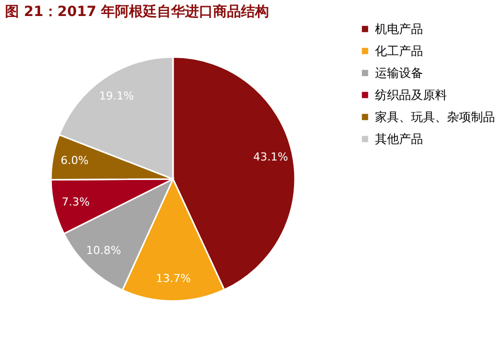 The height and width of the screenshot is (340, 500). I want to click on legend-label: 机电产品, so click(399, 29).